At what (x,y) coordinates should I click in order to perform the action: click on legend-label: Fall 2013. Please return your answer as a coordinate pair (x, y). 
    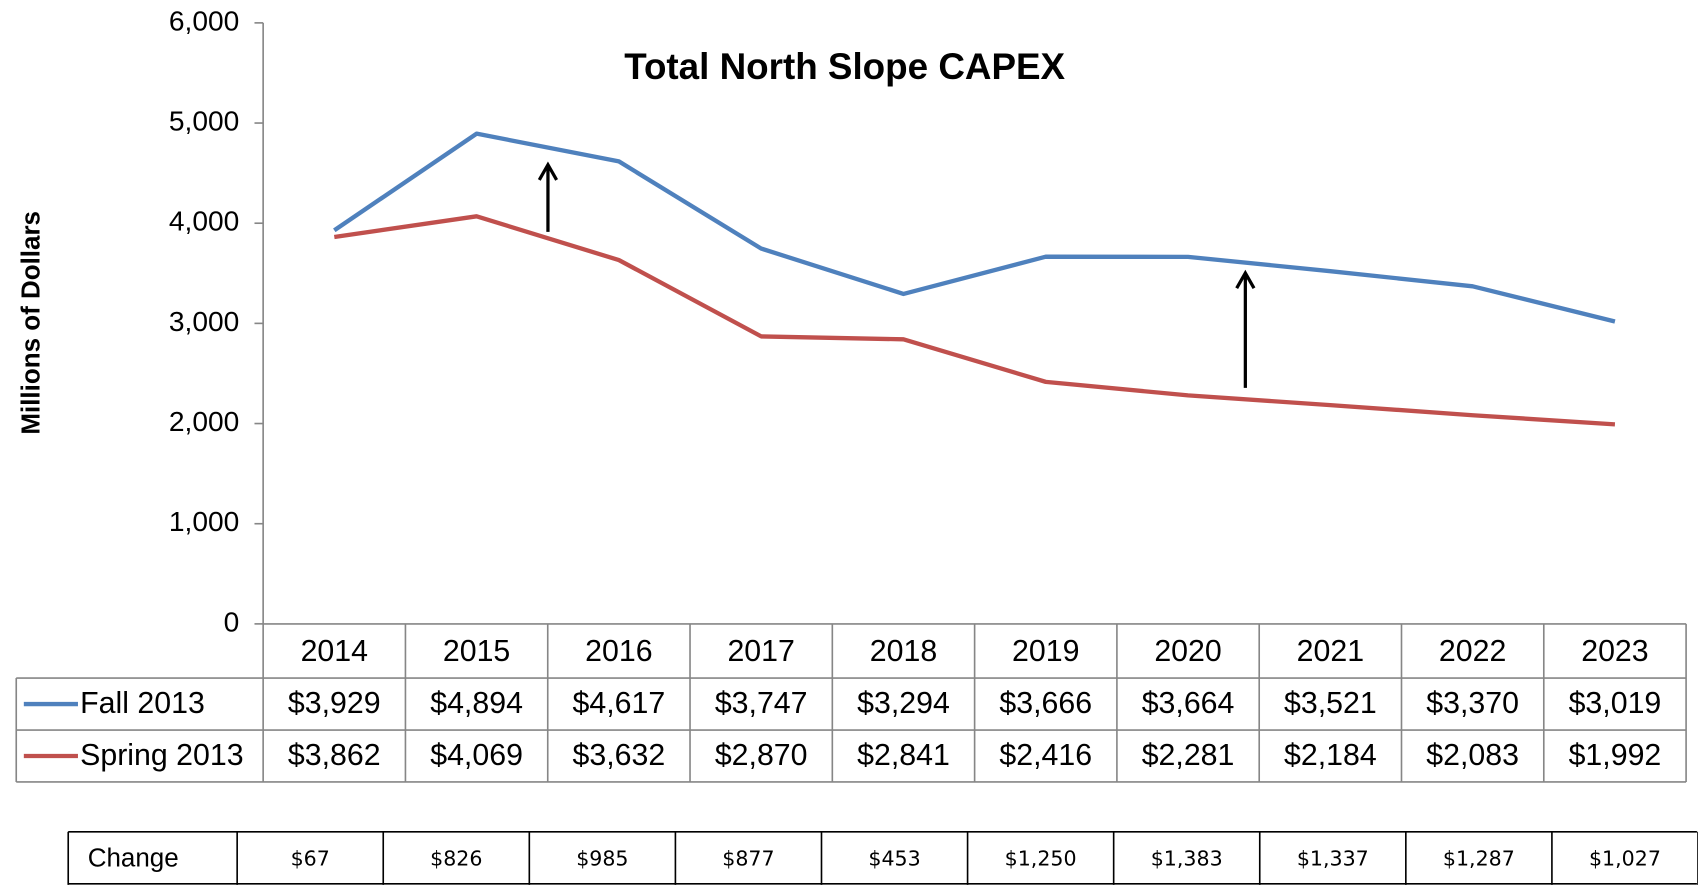
    Looking at the image, I should click on (142, 703).